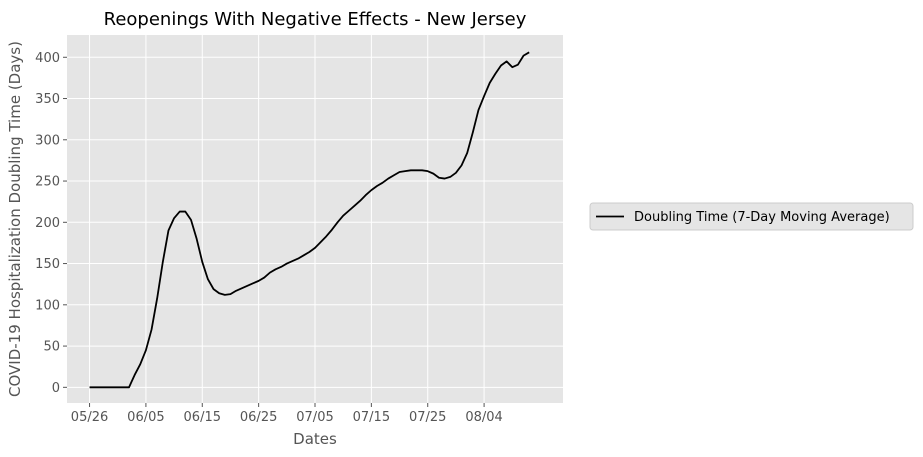  What do you see at coordinates (47, 140) in the screenshot?
I see `y-tick-label: 300` at bounding box center [47, 140].